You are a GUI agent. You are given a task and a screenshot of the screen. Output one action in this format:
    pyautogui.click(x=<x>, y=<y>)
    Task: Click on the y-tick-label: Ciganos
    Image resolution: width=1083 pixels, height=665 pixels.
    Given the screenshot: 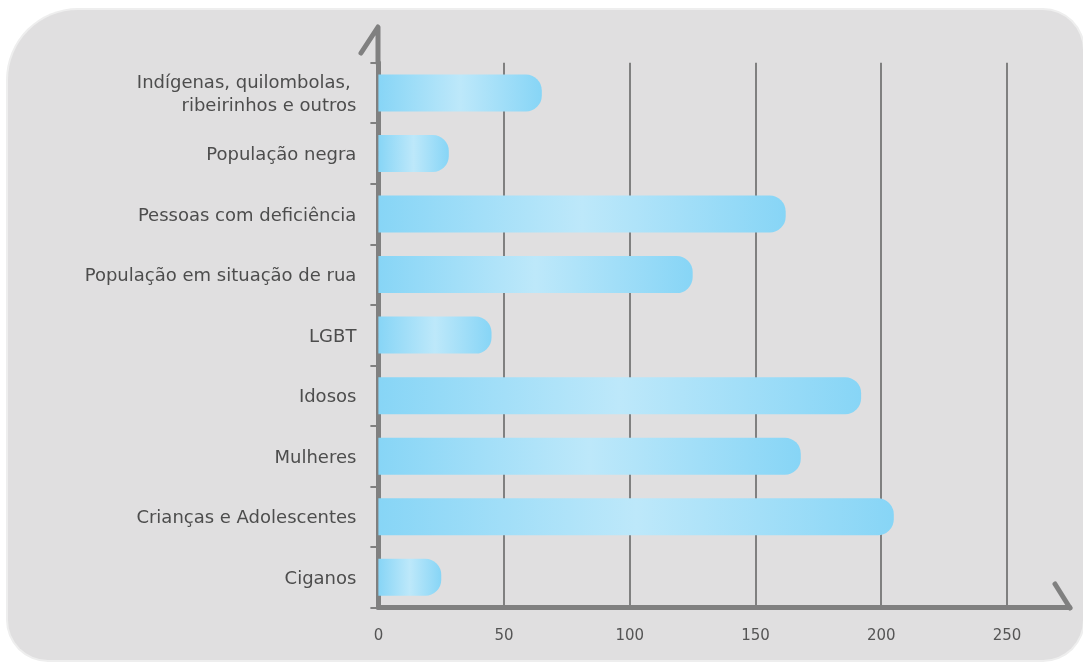 What is the action you would take?
    pyautogui.click(x=320, y=577)
    